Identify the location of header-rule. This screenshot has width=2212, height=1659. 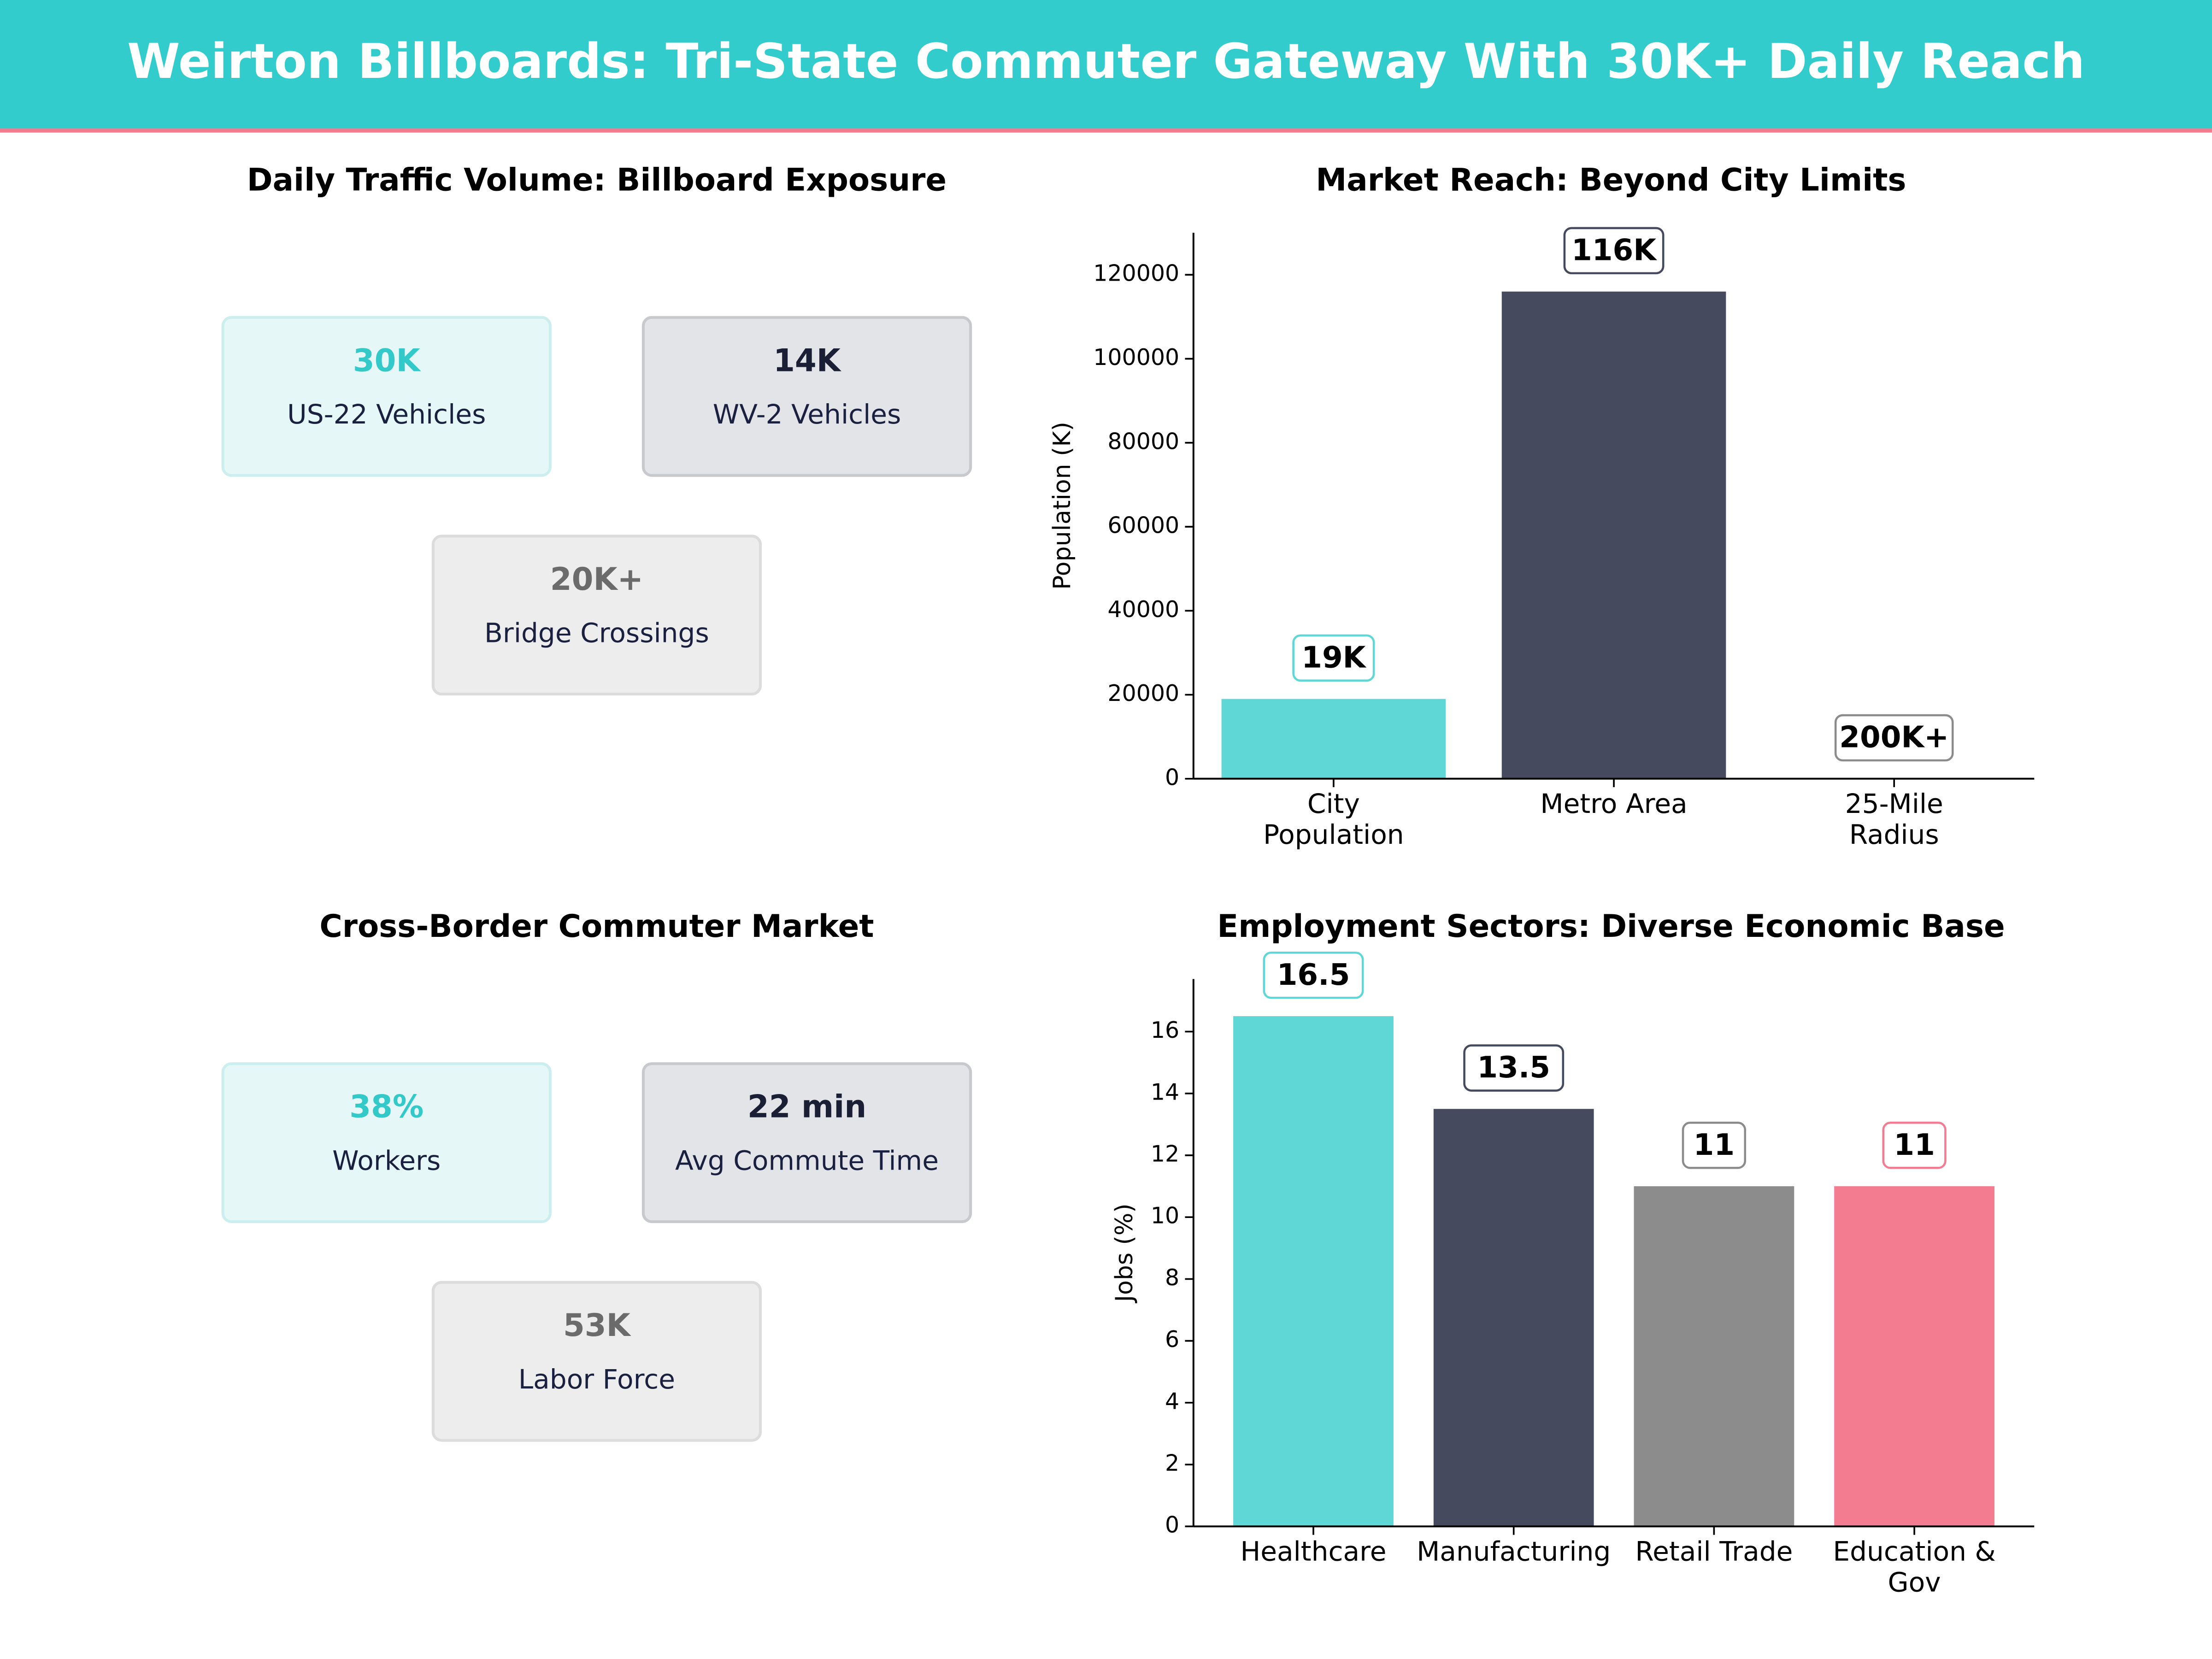
(1106, 130).